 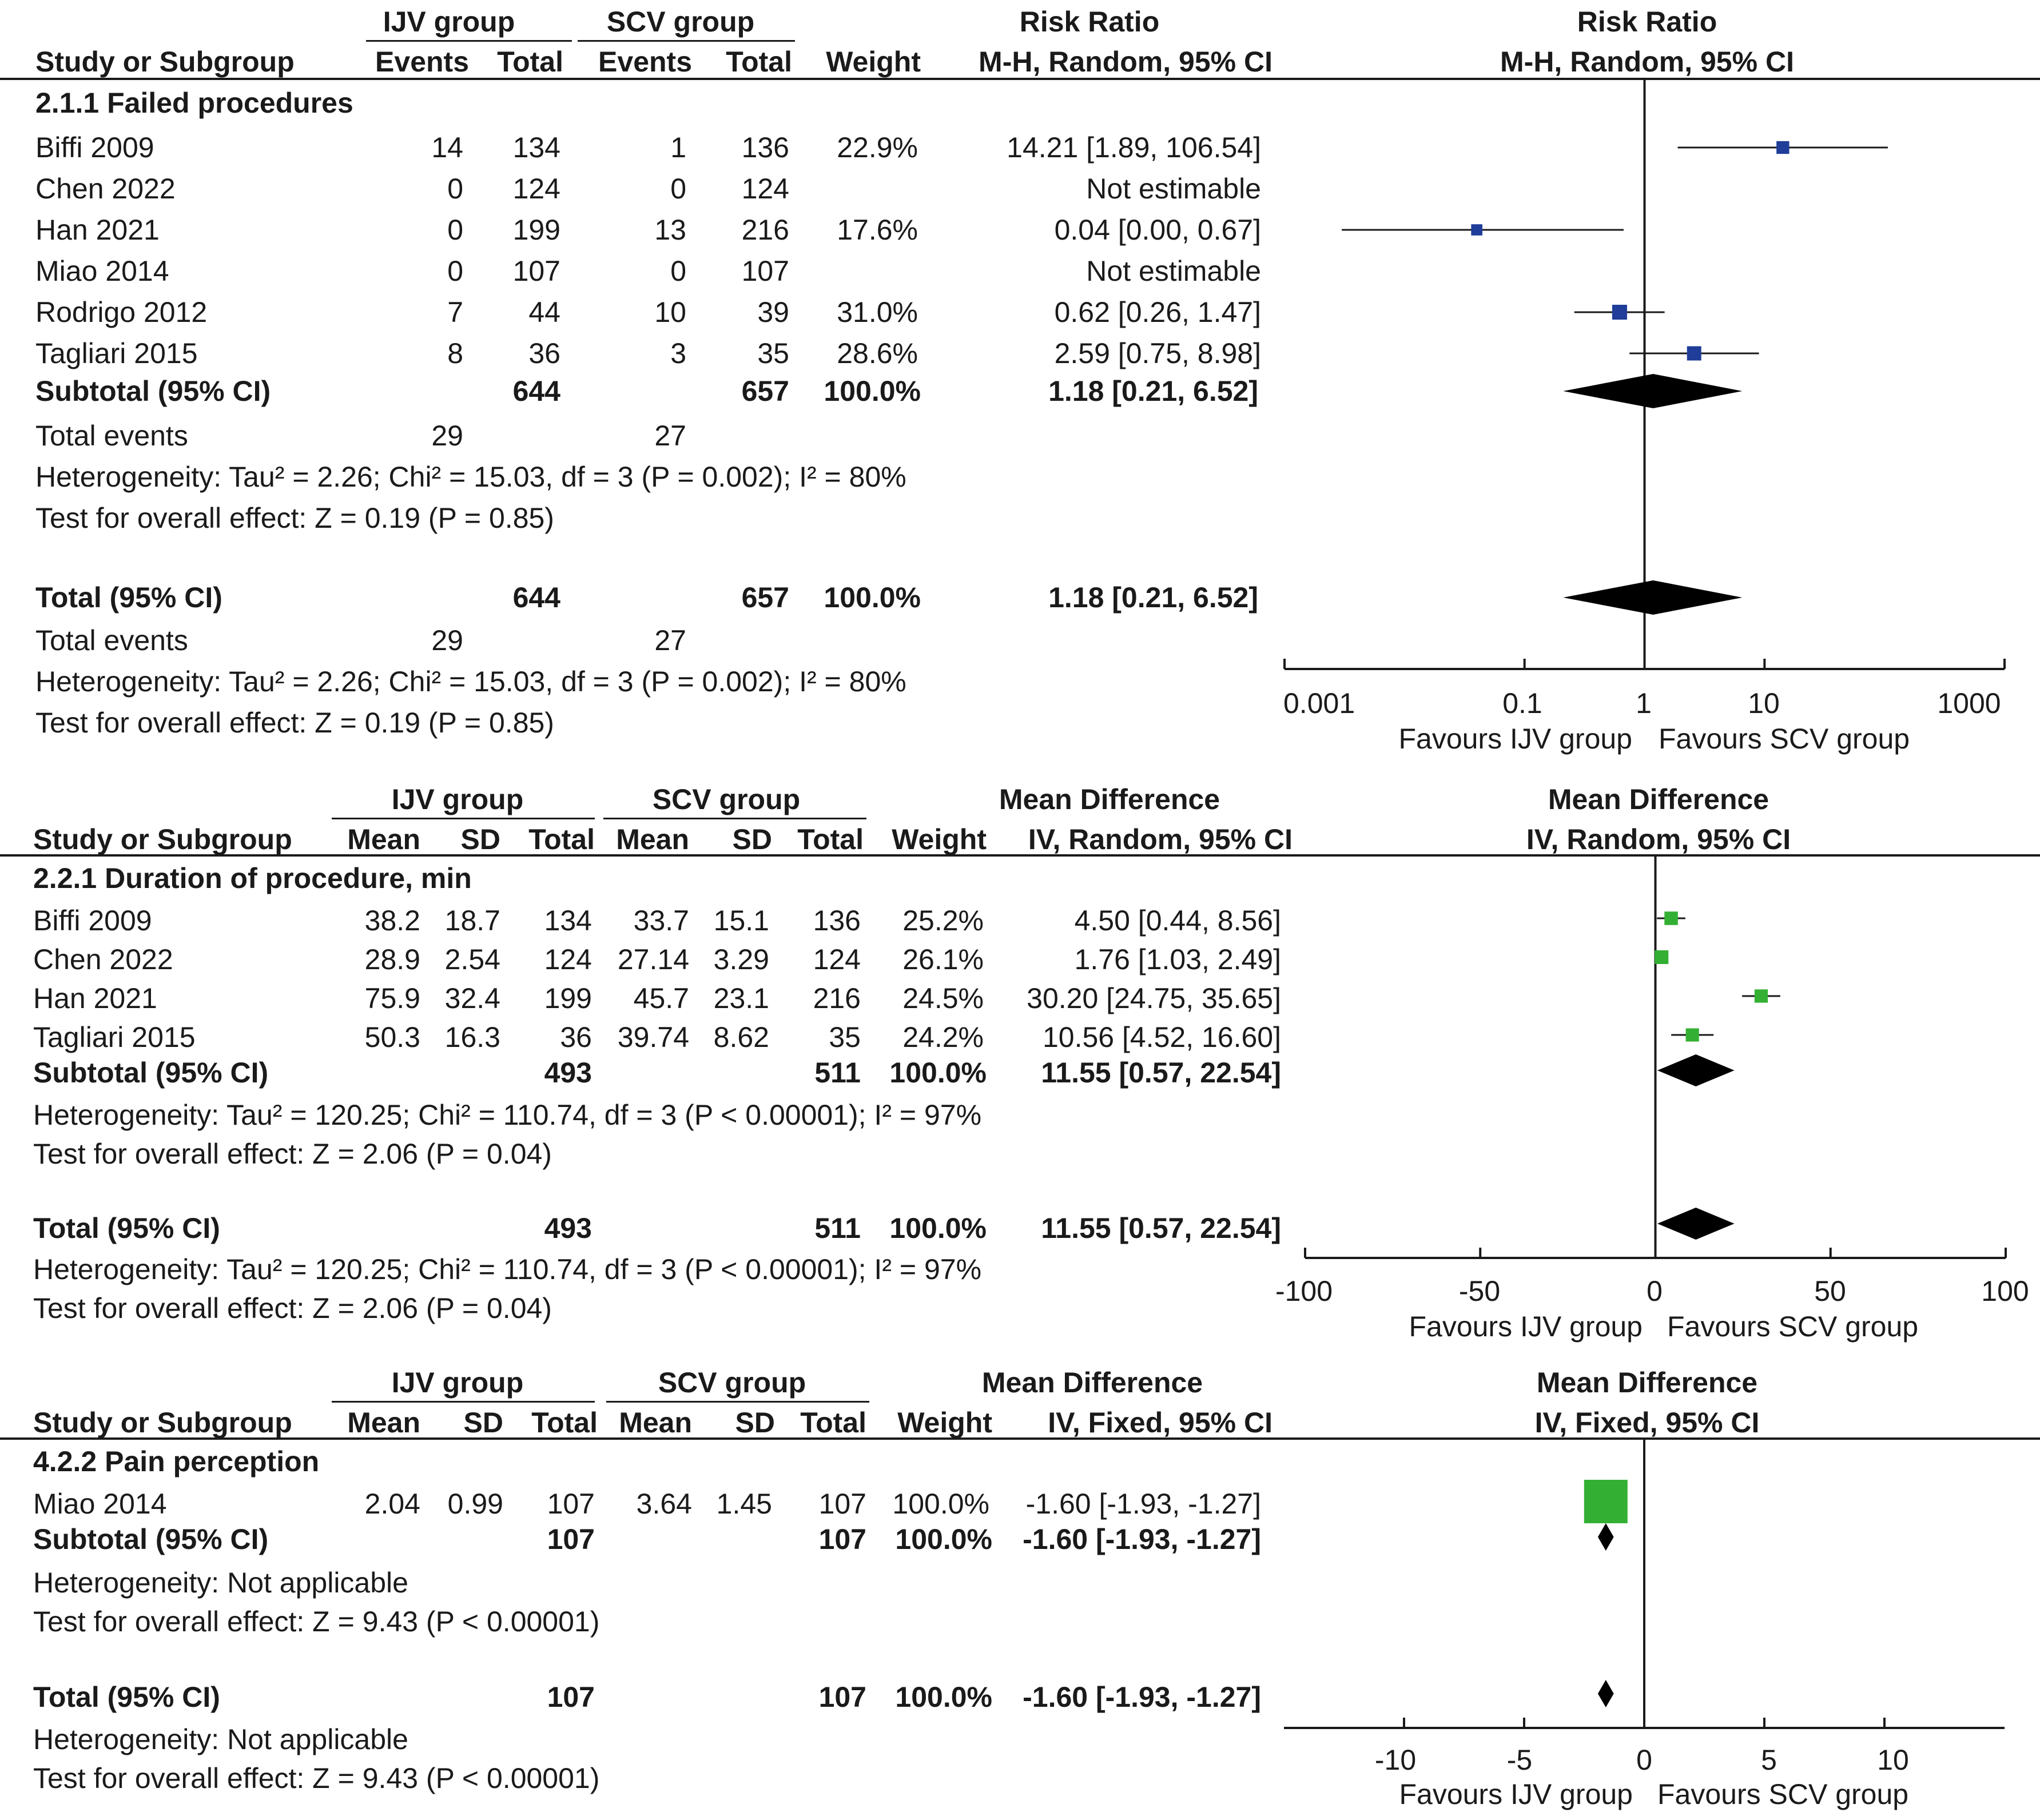 What do you see at coordinates (571, 1697) in the screenshot?
I see `total-total1: 107` at bounding box center [571, 1697].